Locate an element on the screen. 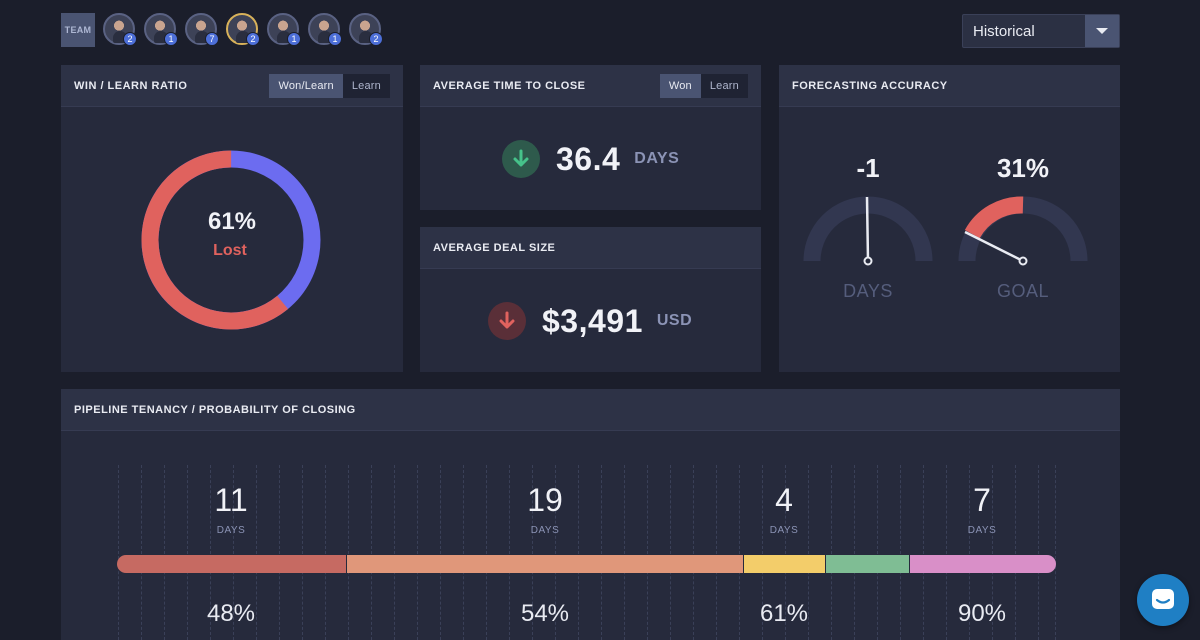  avg-time-unit: DAYS is located at coordinates (657, 158).